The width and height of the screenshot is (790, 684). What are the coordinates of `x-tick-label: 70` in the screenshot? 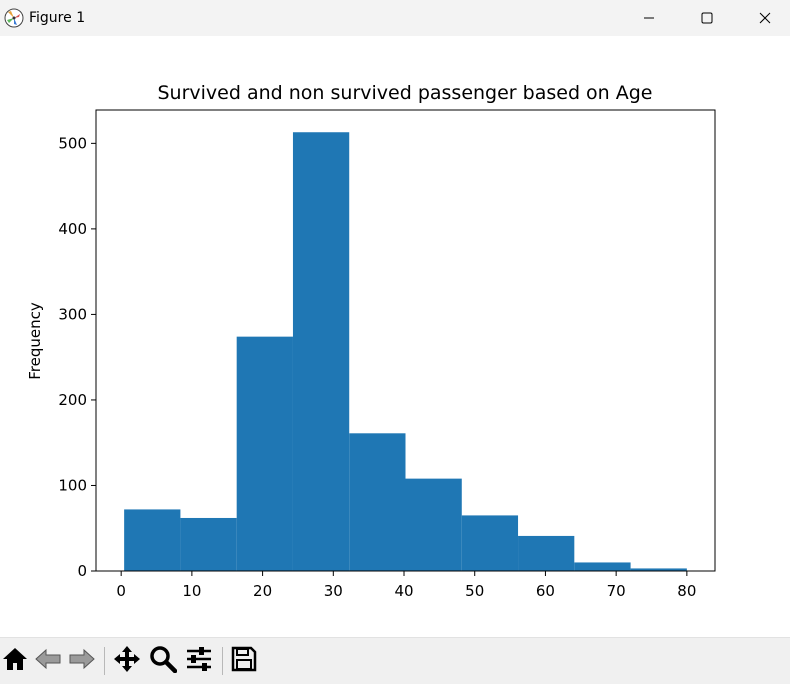 It's located at (616, 591).